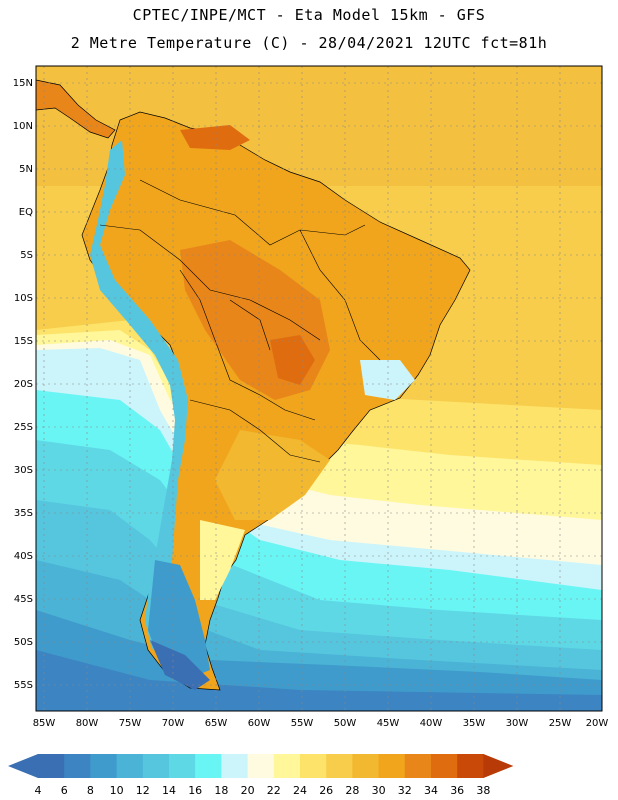 This screenshot has width=618, height=800. Describe the element at coordinates (44, 723) in the screenshot. I see `lon-label: 85W` at that location.